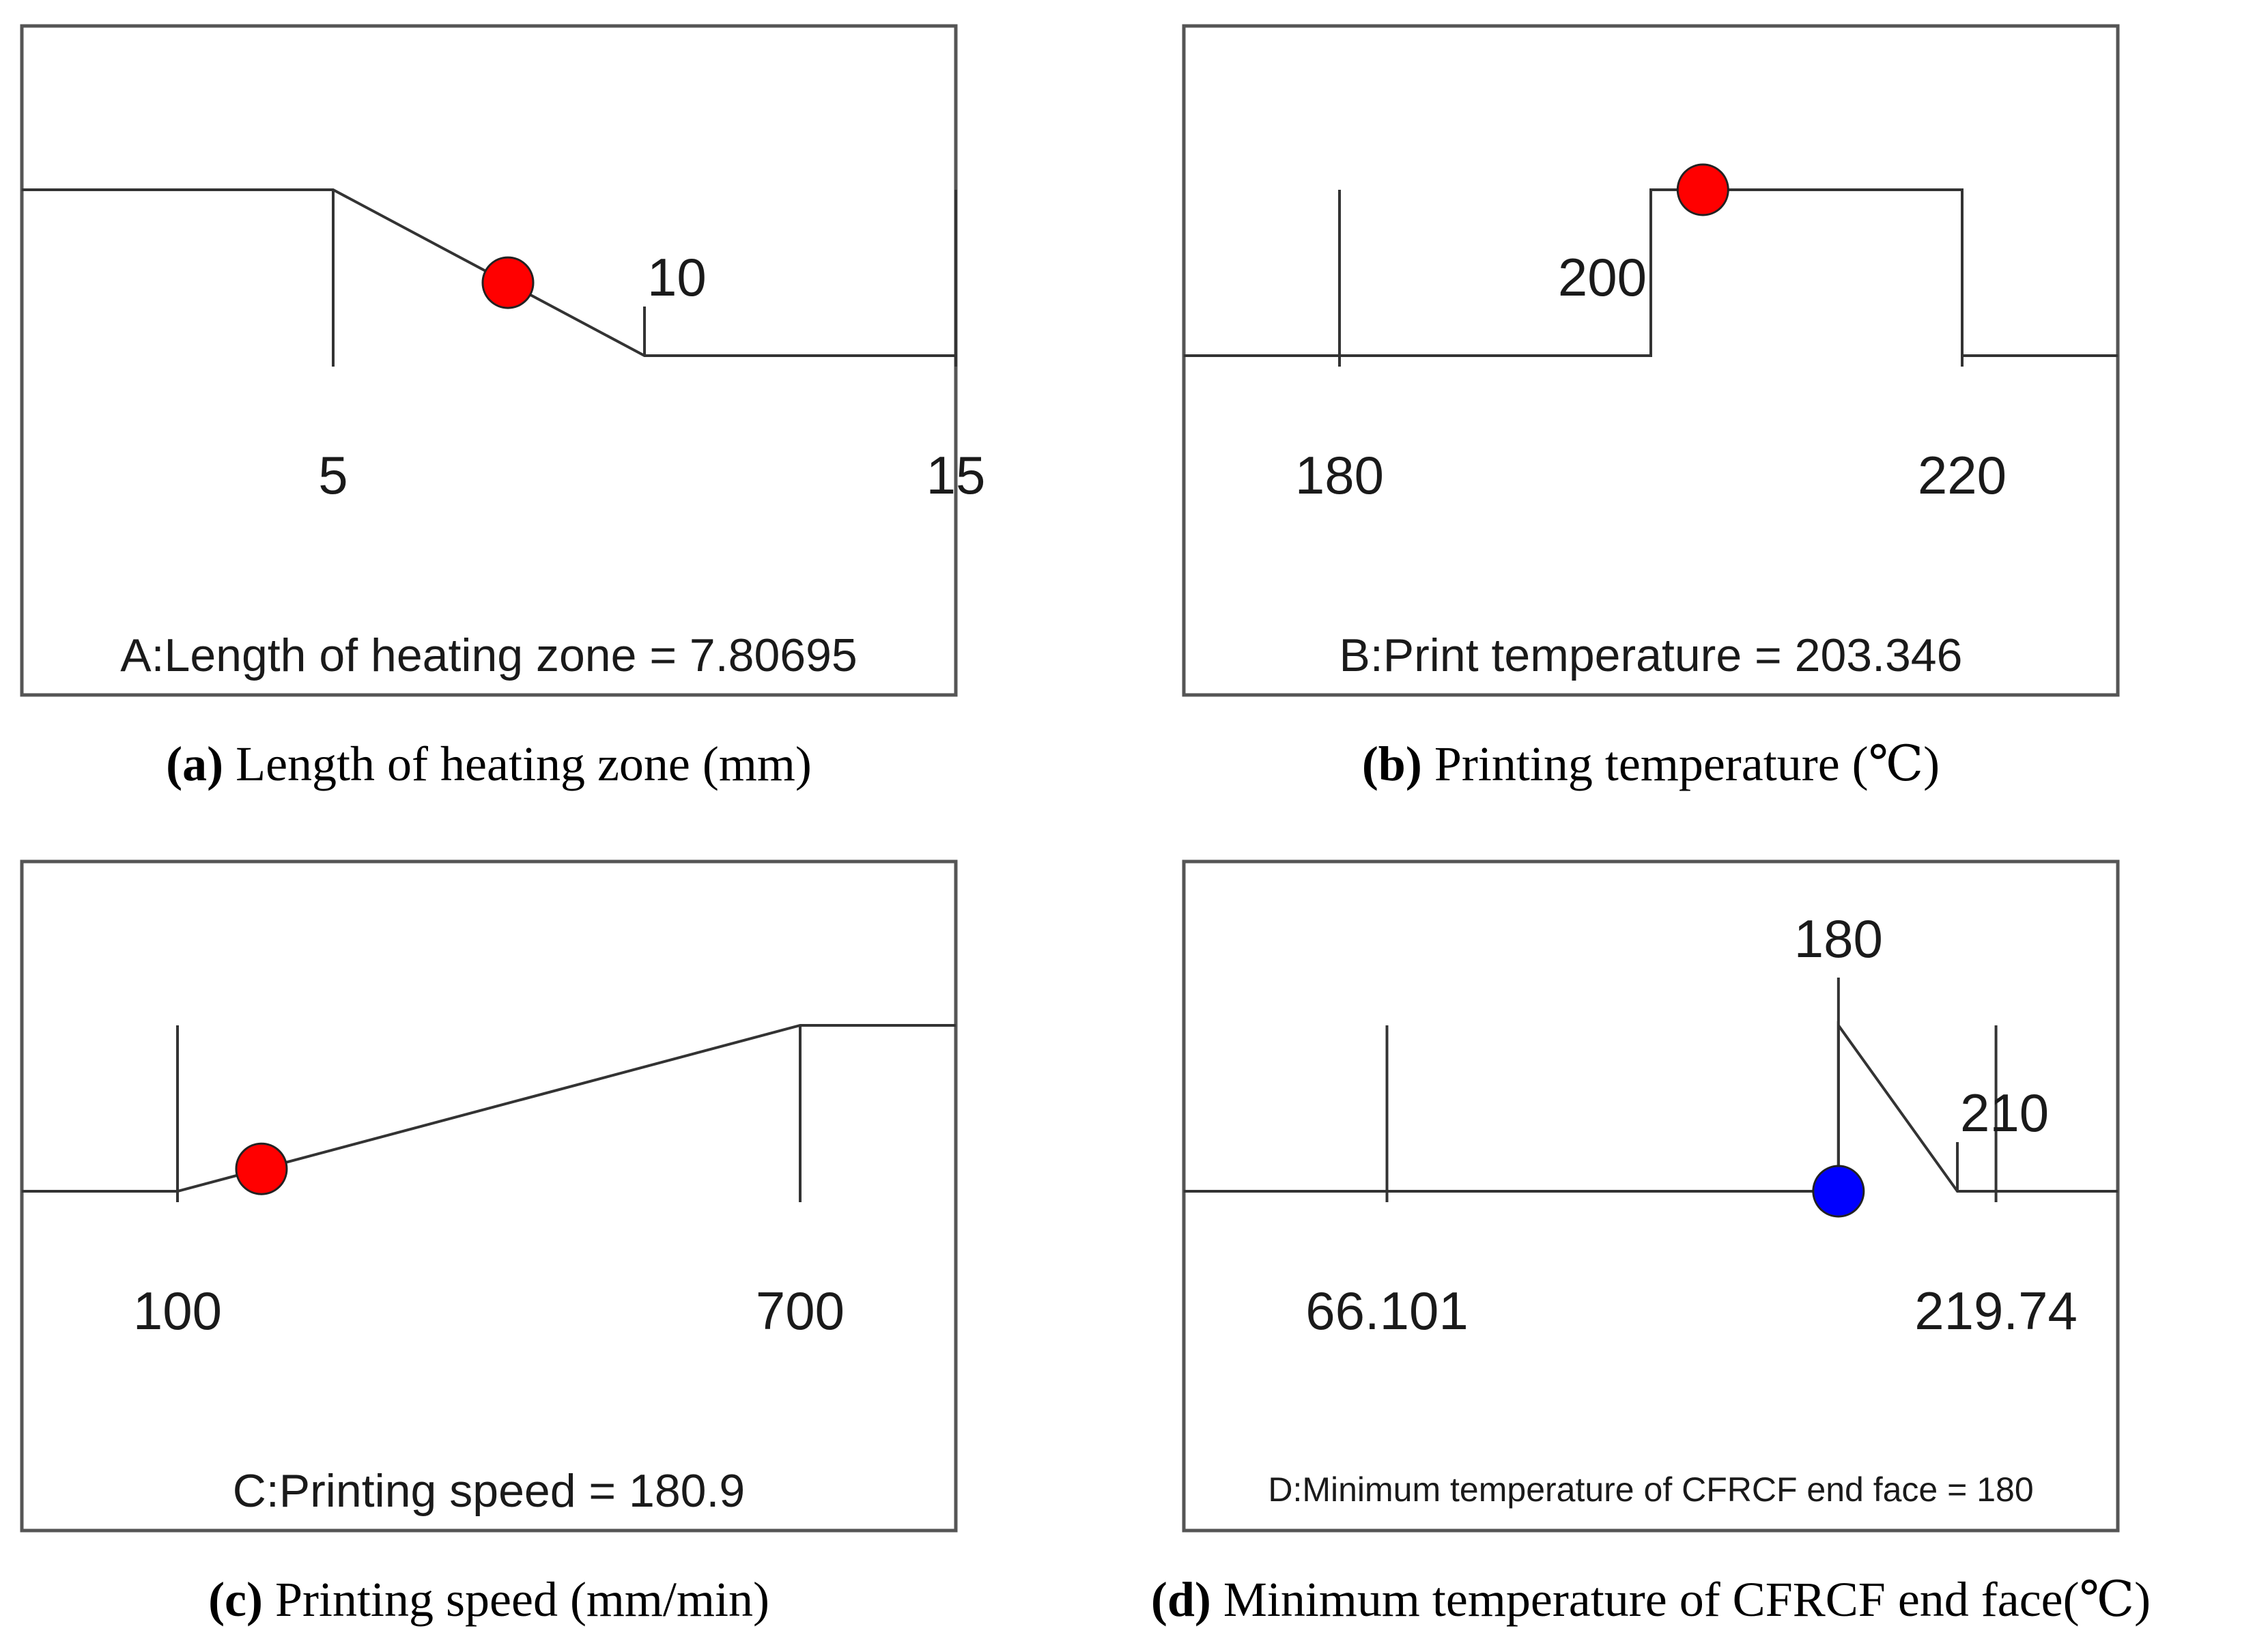 This screenshot has height=1650, width=2268. What do you see at coordinates (489, 1108) in the screenshot?
I see `panel-c-desirability-ramp` at bounding box center [489, 1108].